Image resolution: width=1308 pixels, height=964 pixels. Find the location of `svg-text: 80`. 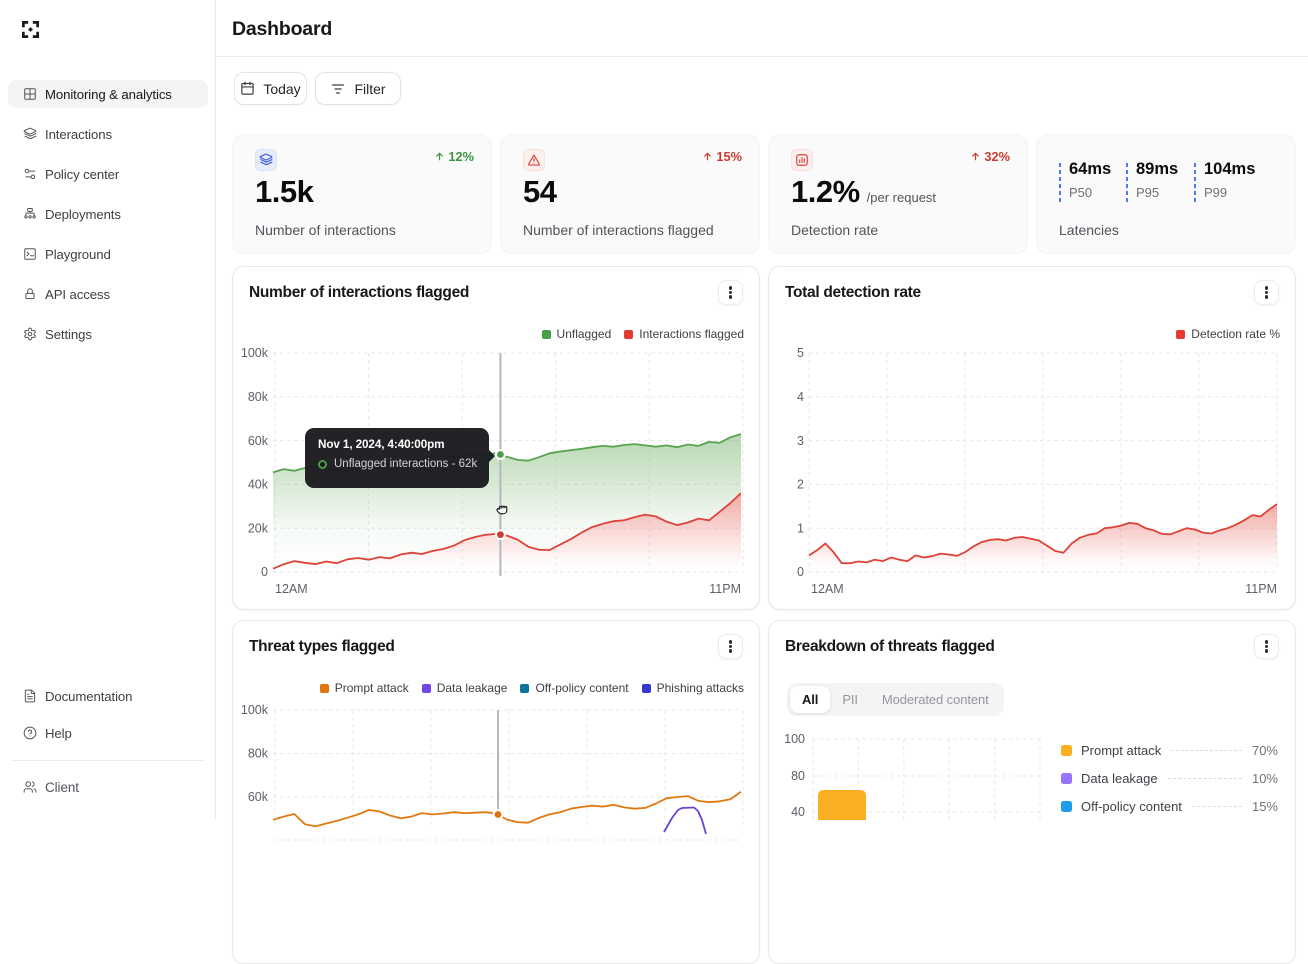

svg-text: 80 is located at coordinates (798, 776).